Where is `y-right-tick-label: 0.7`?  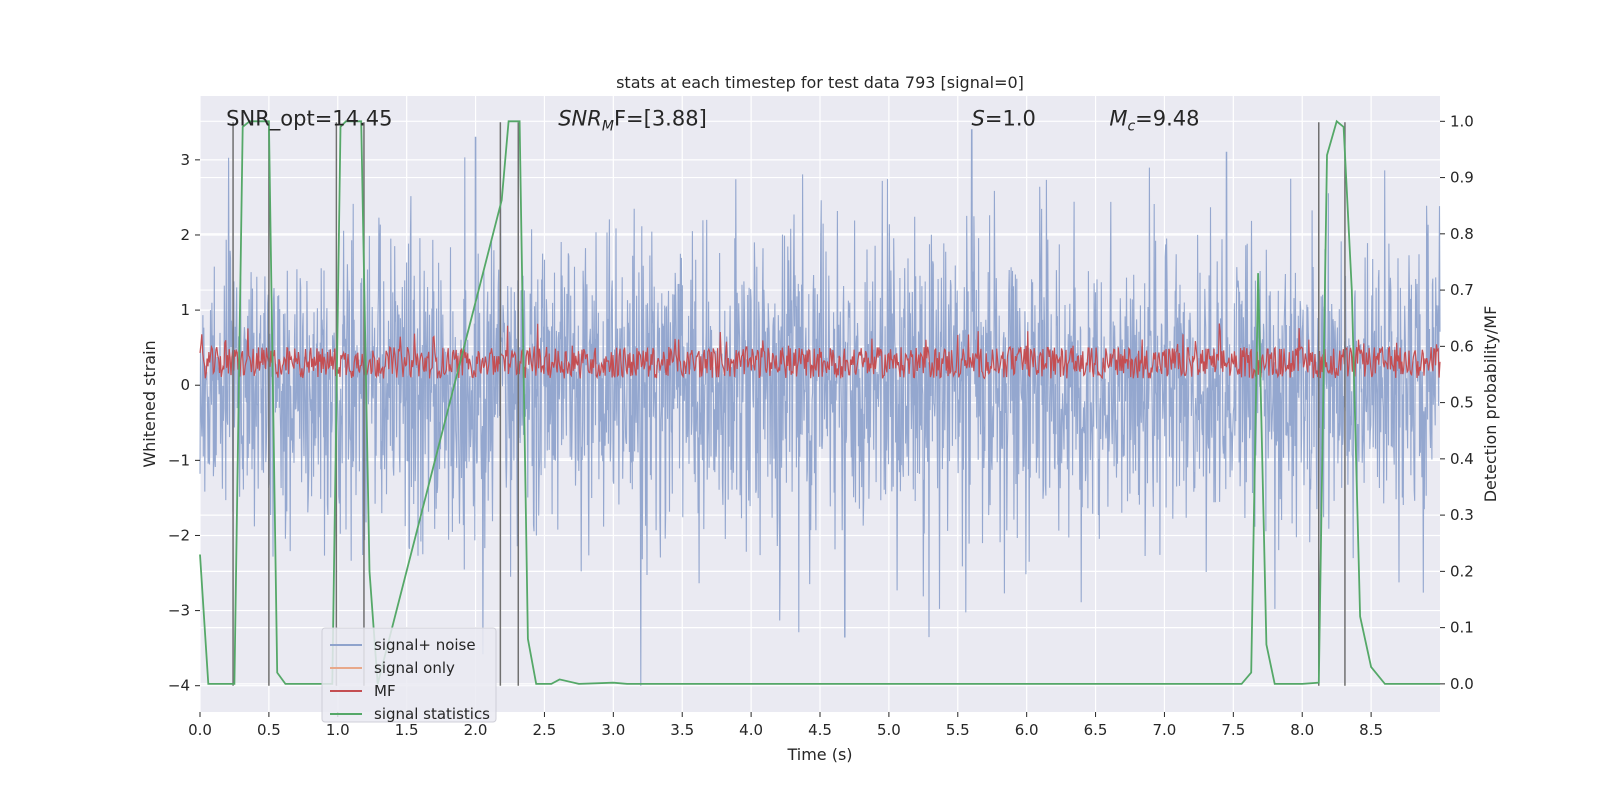
y-right-tick-label: 0.7 is located at coordinates (1462, 290).